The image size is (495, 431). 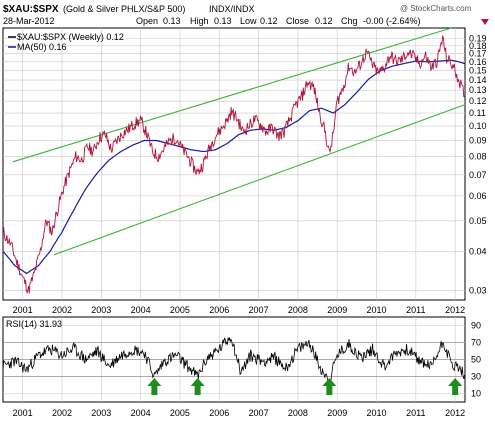 I want to click on rsi-x-tick-label: 2009, so click(x=337, y=413).